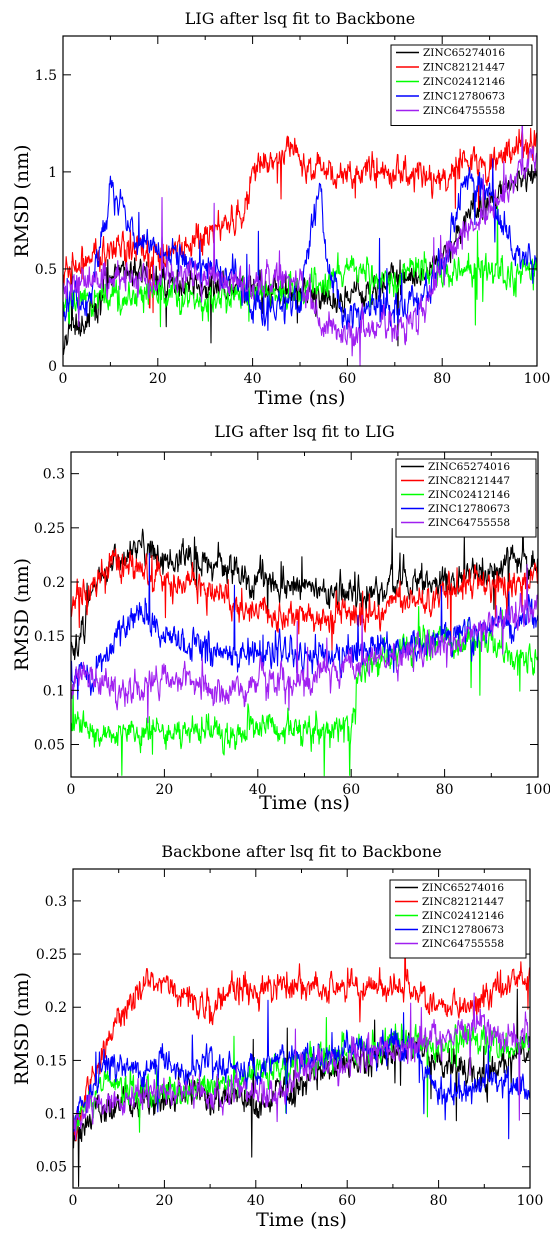  Describe the element at coordinates (46, 76) in the screenshot. I see `y-tick-label: 1.5` at that location.